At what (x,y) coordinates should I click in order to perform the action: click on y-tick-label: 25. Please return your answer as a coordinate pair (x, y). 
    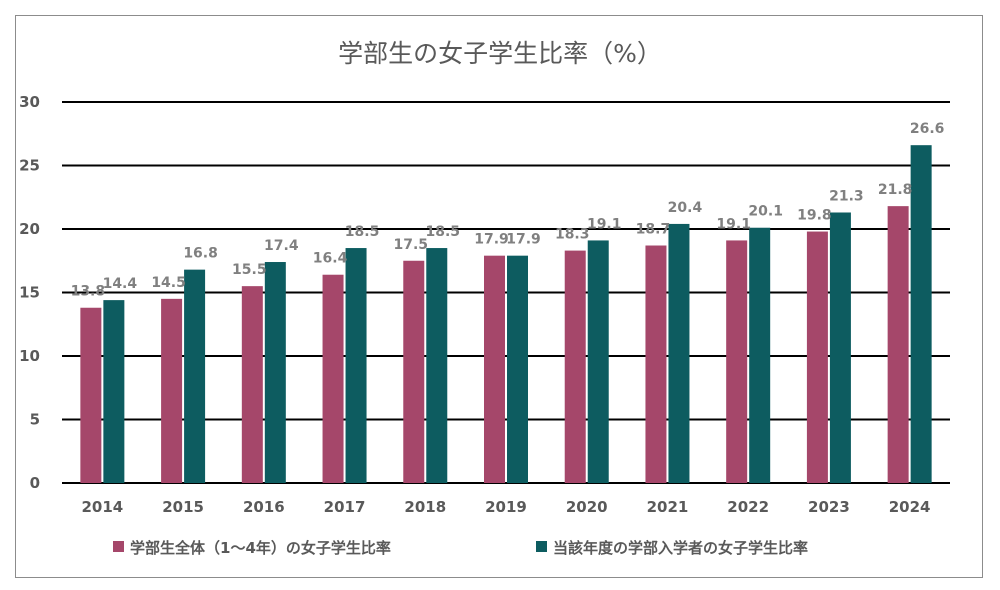
    Looking at the image, I should click on (29, 166).